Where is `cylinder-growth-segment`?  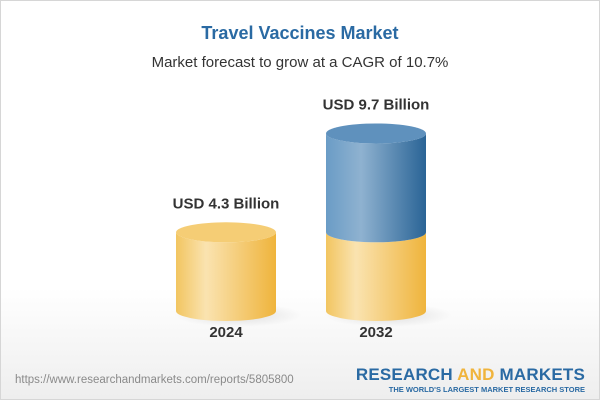
cylinder-growth-segment is located at coordinates (376, 188).